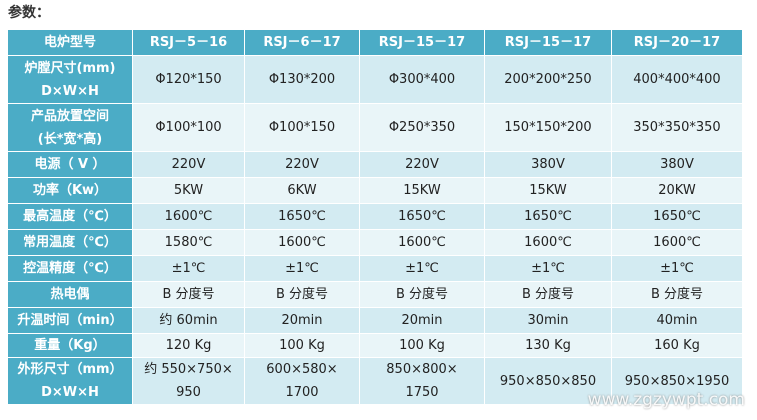 The height and width of the screenshot is (420, 757). I want to click on row-label: 功率（Kw）, so click(70, 191).